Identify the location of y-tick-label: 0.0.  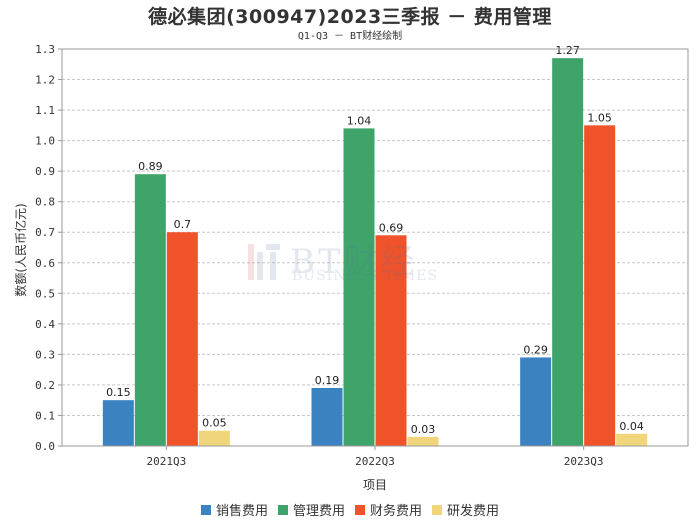
(45, 446).